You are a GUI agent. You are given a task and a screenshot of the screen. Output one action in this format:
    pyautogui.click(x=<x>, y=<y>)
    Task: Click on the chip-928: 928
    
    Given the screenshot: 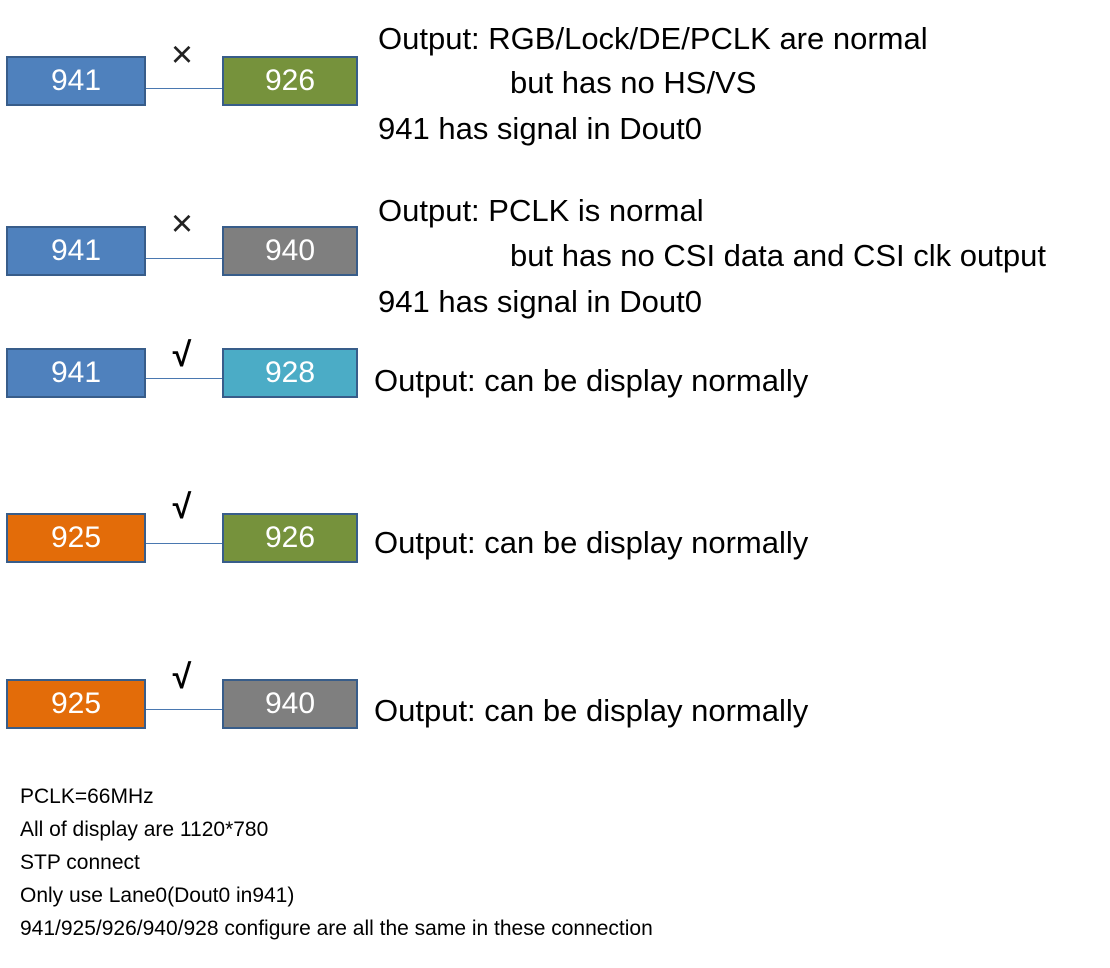 What is the action you would take?
    pyautogui.click(x=290, y=373)
    